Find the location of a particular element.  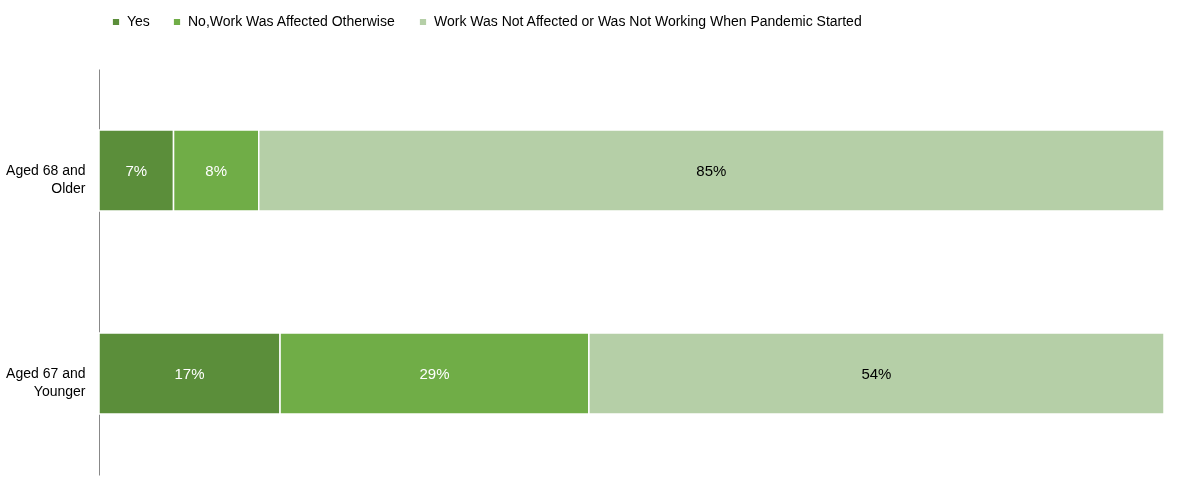

y-tick-label: Aged 68 and Older is located at coordinates (46, 178).